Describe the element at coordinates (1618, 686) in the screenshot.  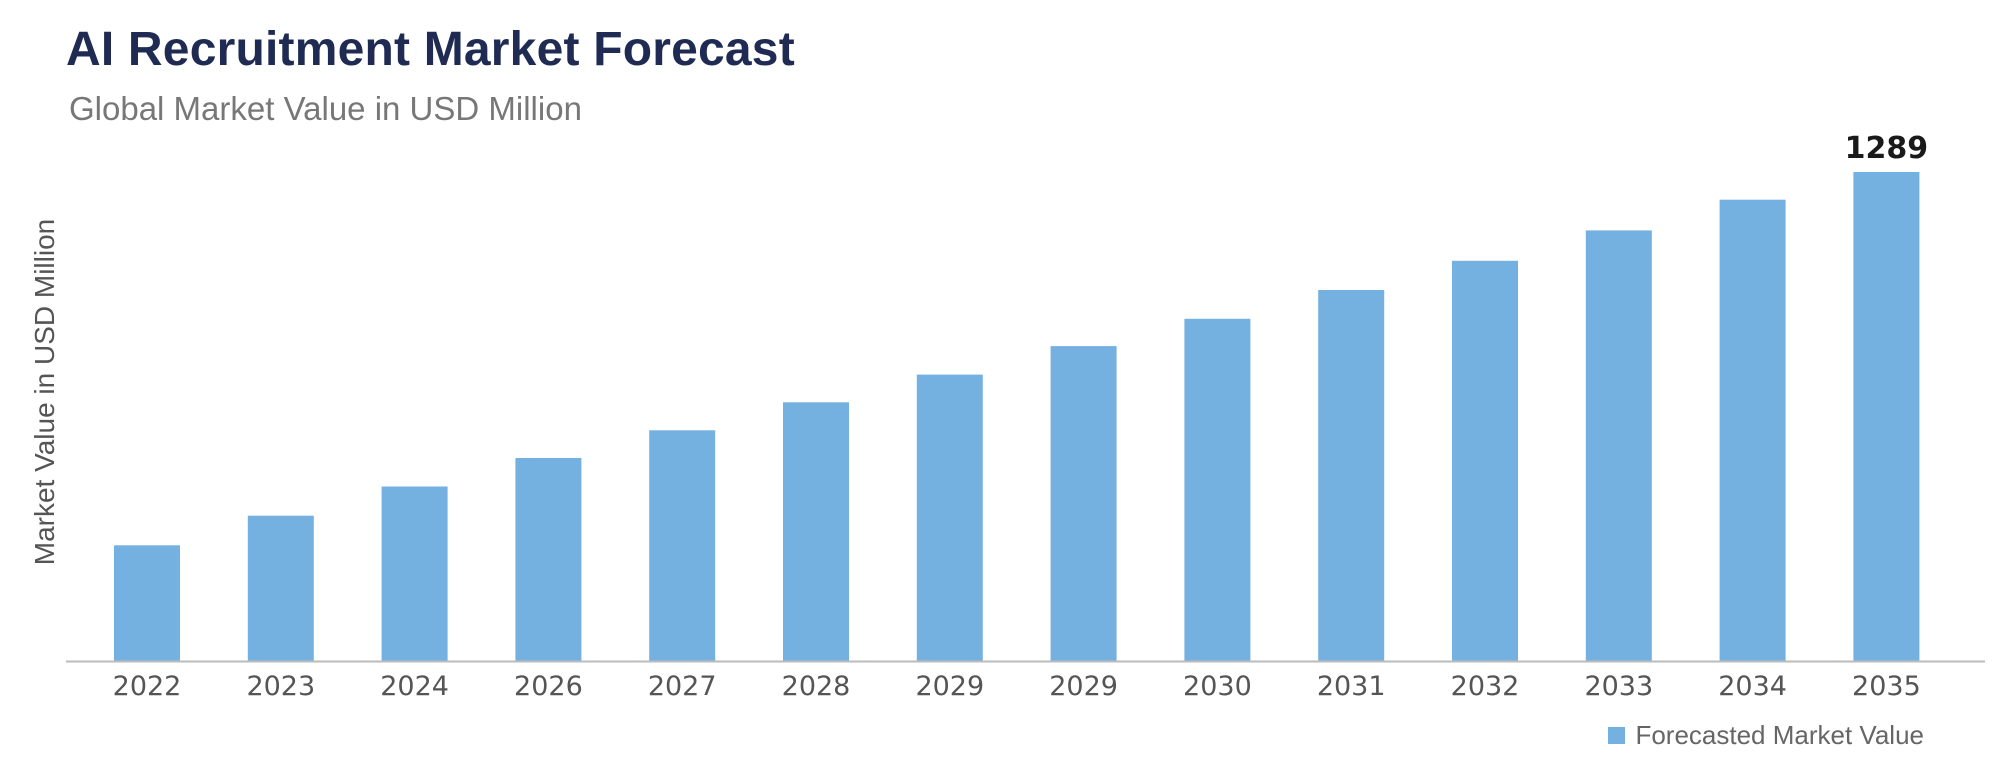
I see `x-tick-label: 2033` at that location.